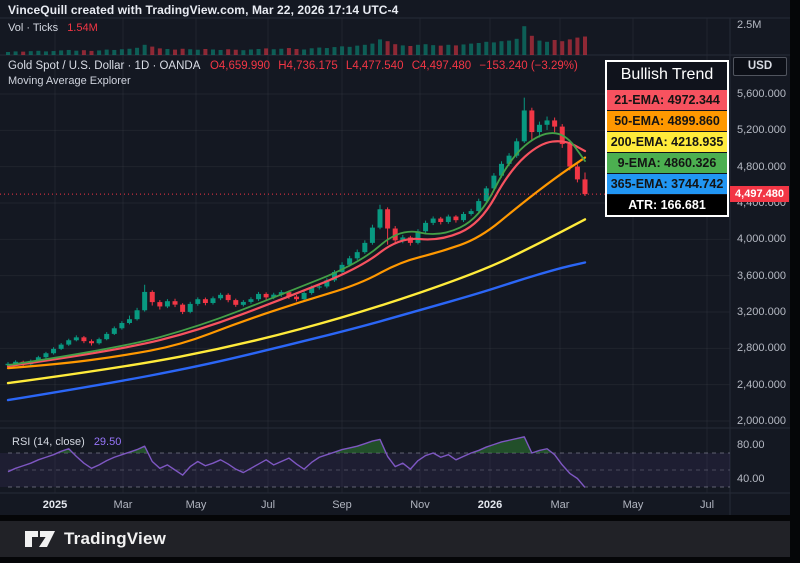 The width and height of the screenshot is (800, 563). What do you see at coordinates (82, 28) in the screenshot?
I see `volume-value: 1.54M` at bounding box center [82, 28].